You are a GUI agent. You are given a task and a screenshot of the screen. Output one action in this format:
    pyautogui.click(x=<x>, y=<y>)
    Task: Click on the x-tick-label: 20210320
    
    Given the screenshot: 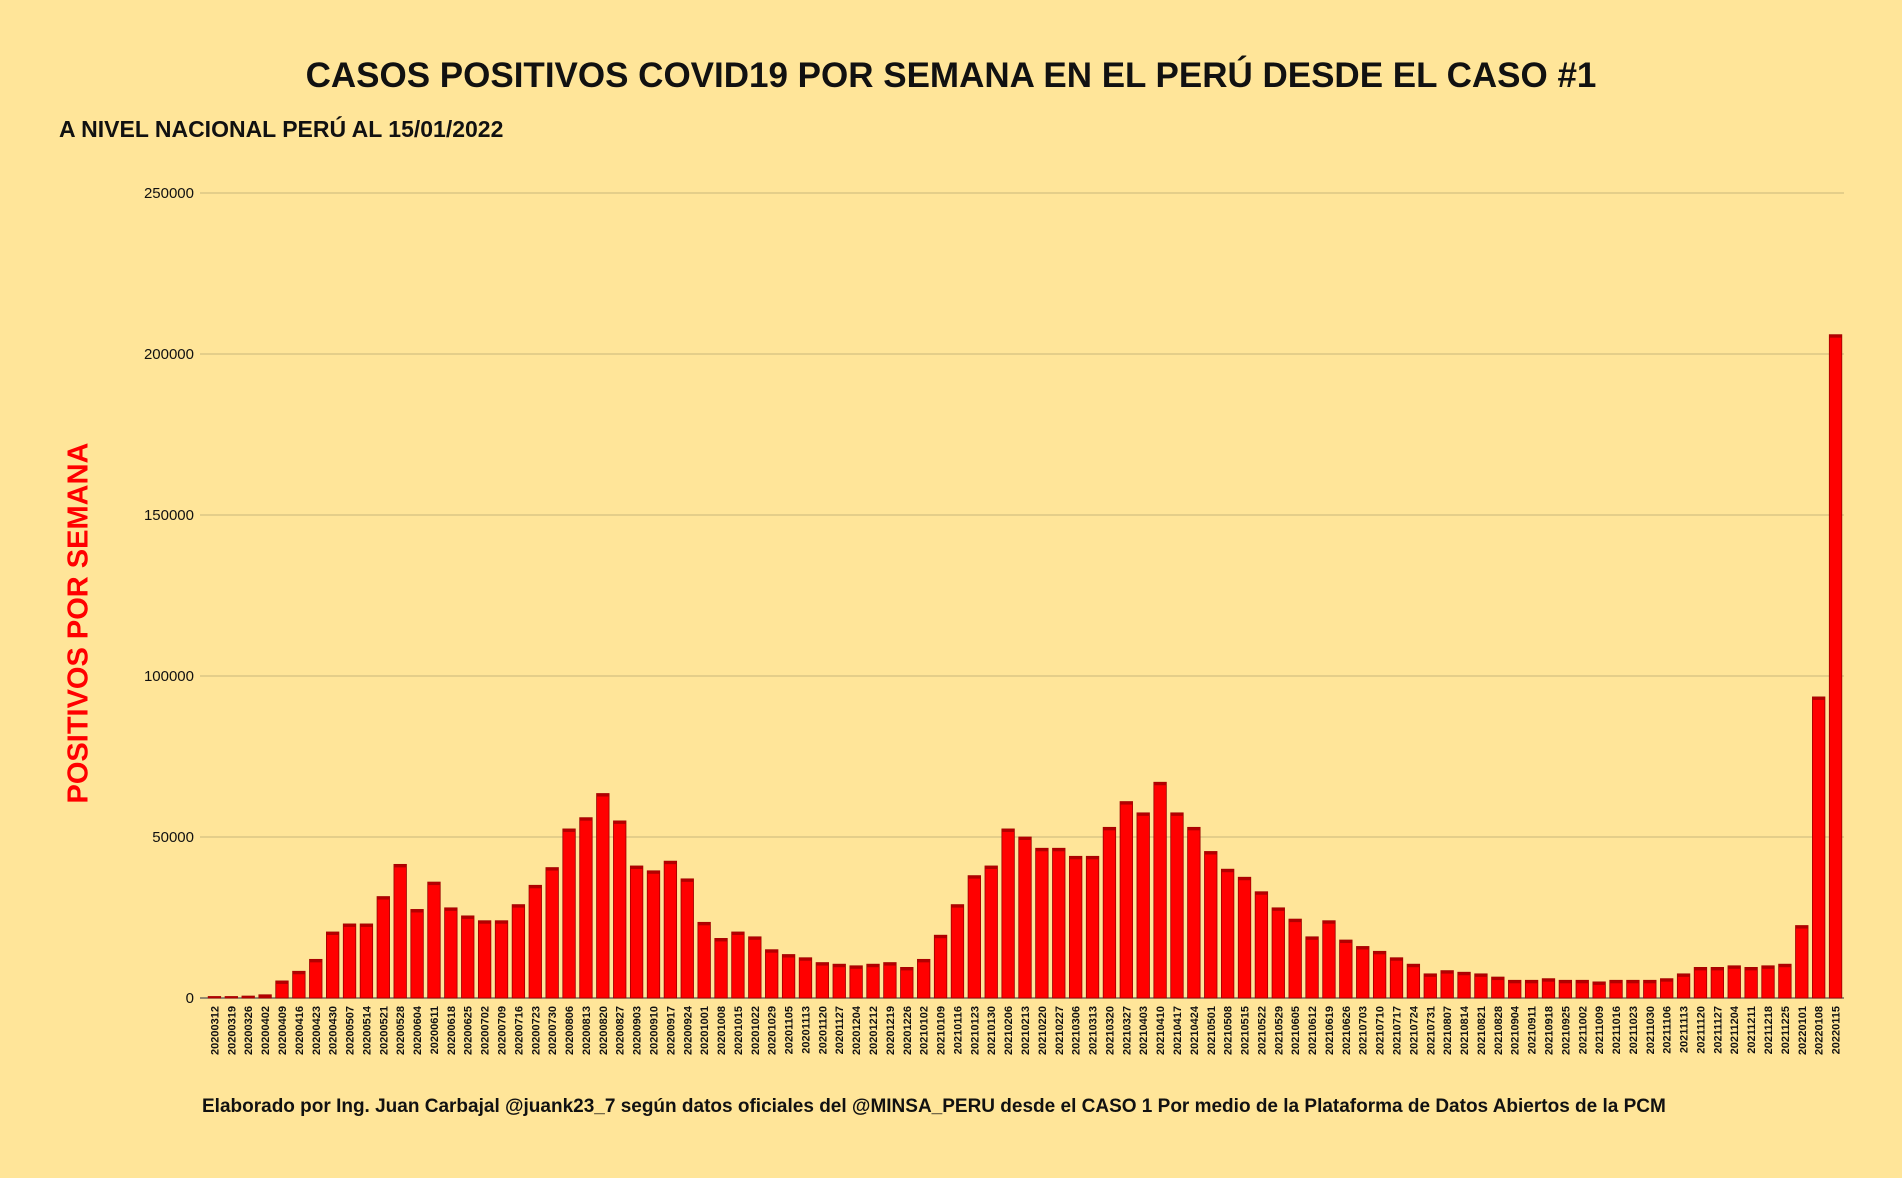 What is the action you would take?
    pyautogui.click(x=1110, y=1030)
    